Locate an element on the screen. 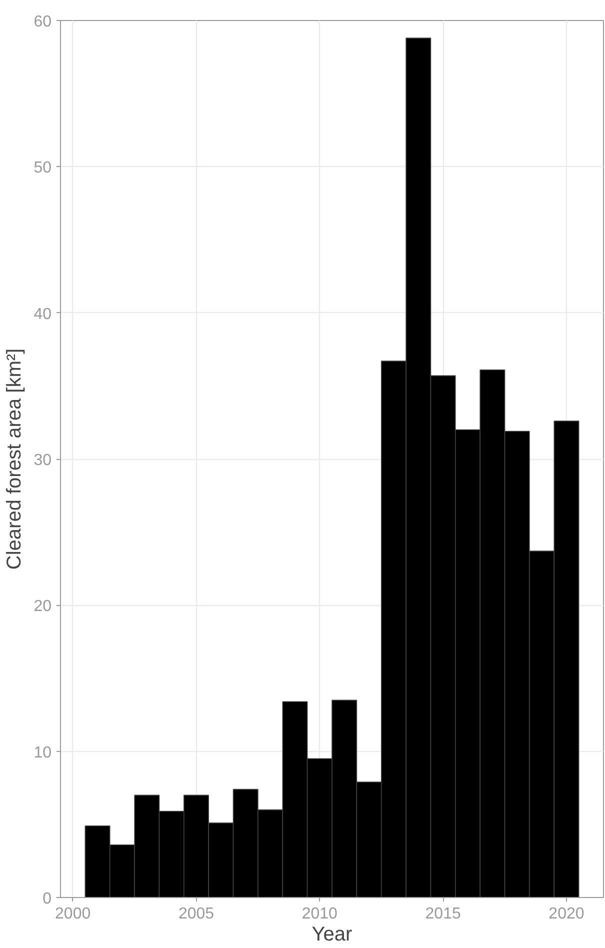 The width and height of the screenshot is (605, 948). y-tick-label: 50 is located at coordinates (43, 168).